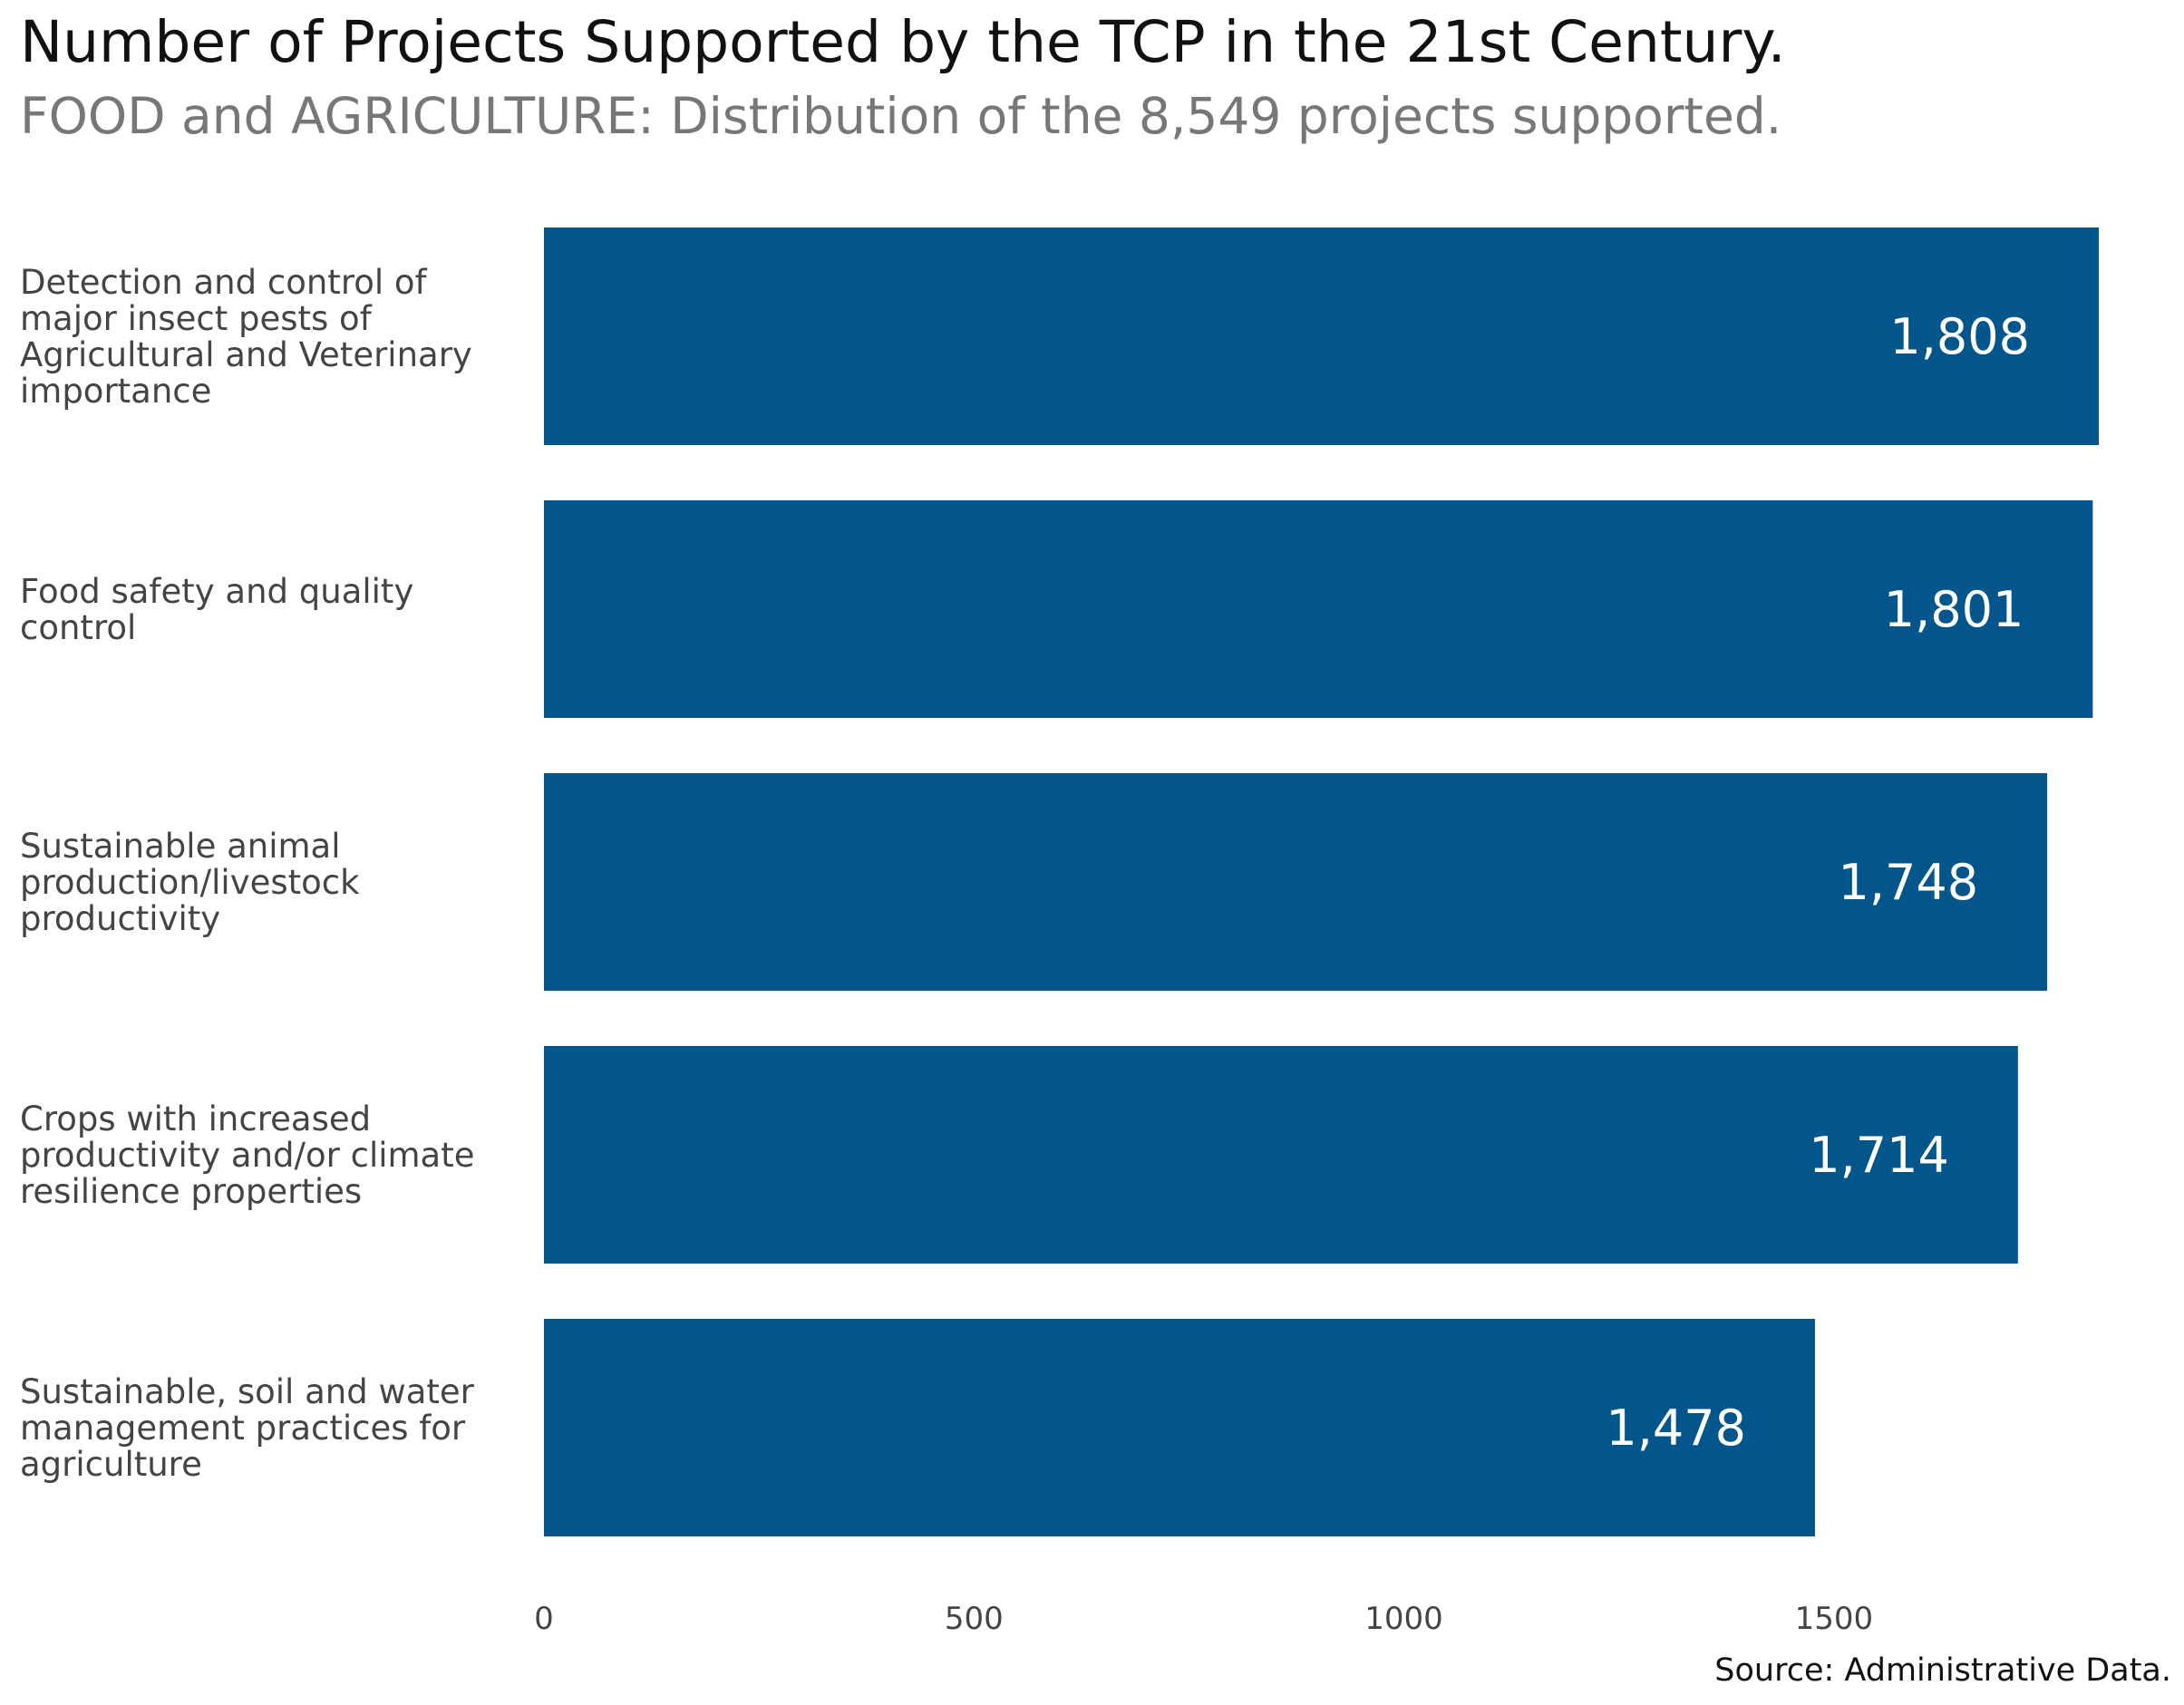  Describe the element at coordinates (1942, 1670) in the screenshot. I see `source-note: Source: Administrative Data.` at that location.